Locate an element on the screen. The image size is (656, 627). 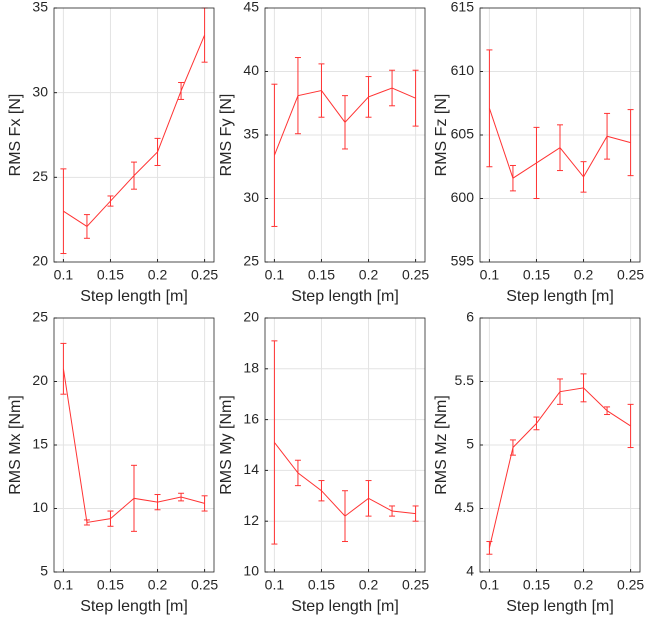
plot-area is located at coordinates (134, 135).